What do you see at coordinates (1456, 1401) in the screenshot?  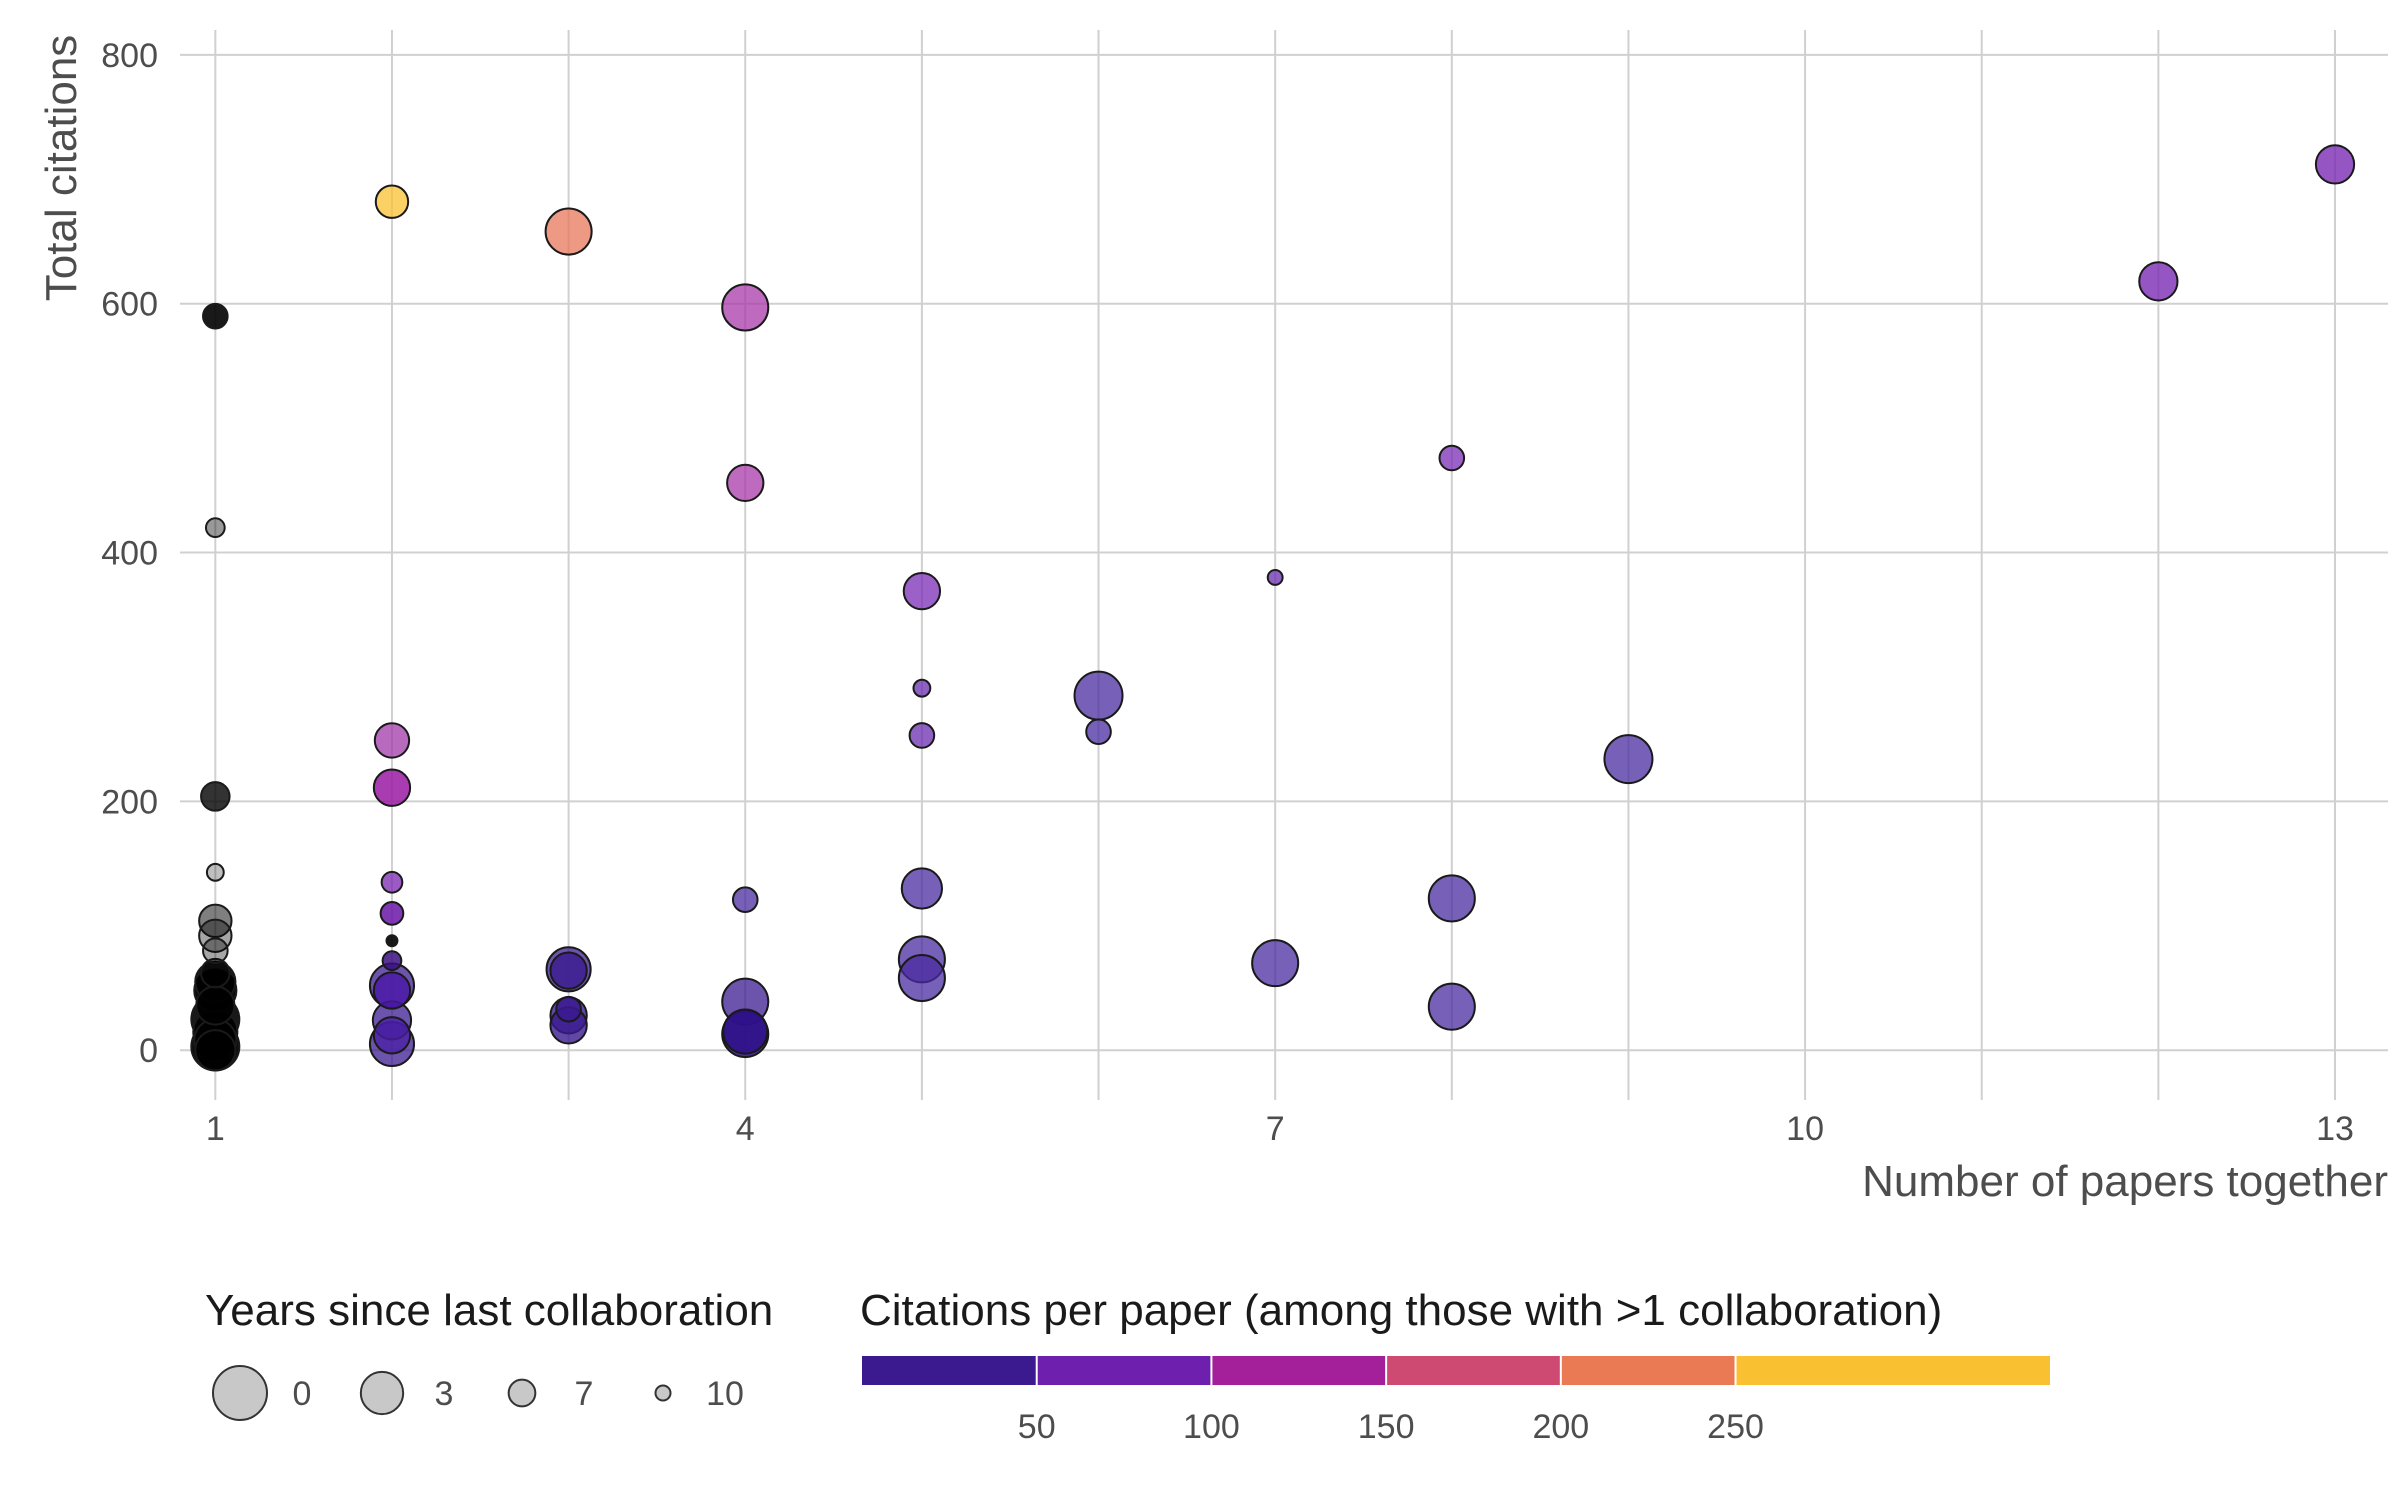 I see `color-legend-bar: 50 100 150 200 250` at bounding box center [1456, 1401].